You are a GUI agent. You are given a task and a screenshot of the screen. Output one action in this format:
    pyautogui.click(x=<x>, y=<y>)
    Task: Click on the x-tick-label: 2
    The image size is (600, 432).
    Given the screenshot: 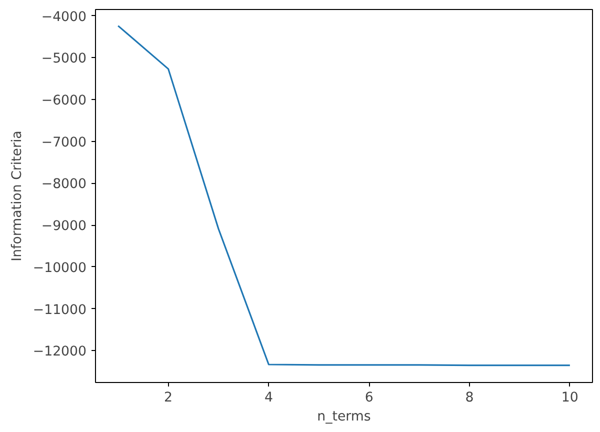 What is the action you would take?
    pyautogui.click(x=168, y=398)
    